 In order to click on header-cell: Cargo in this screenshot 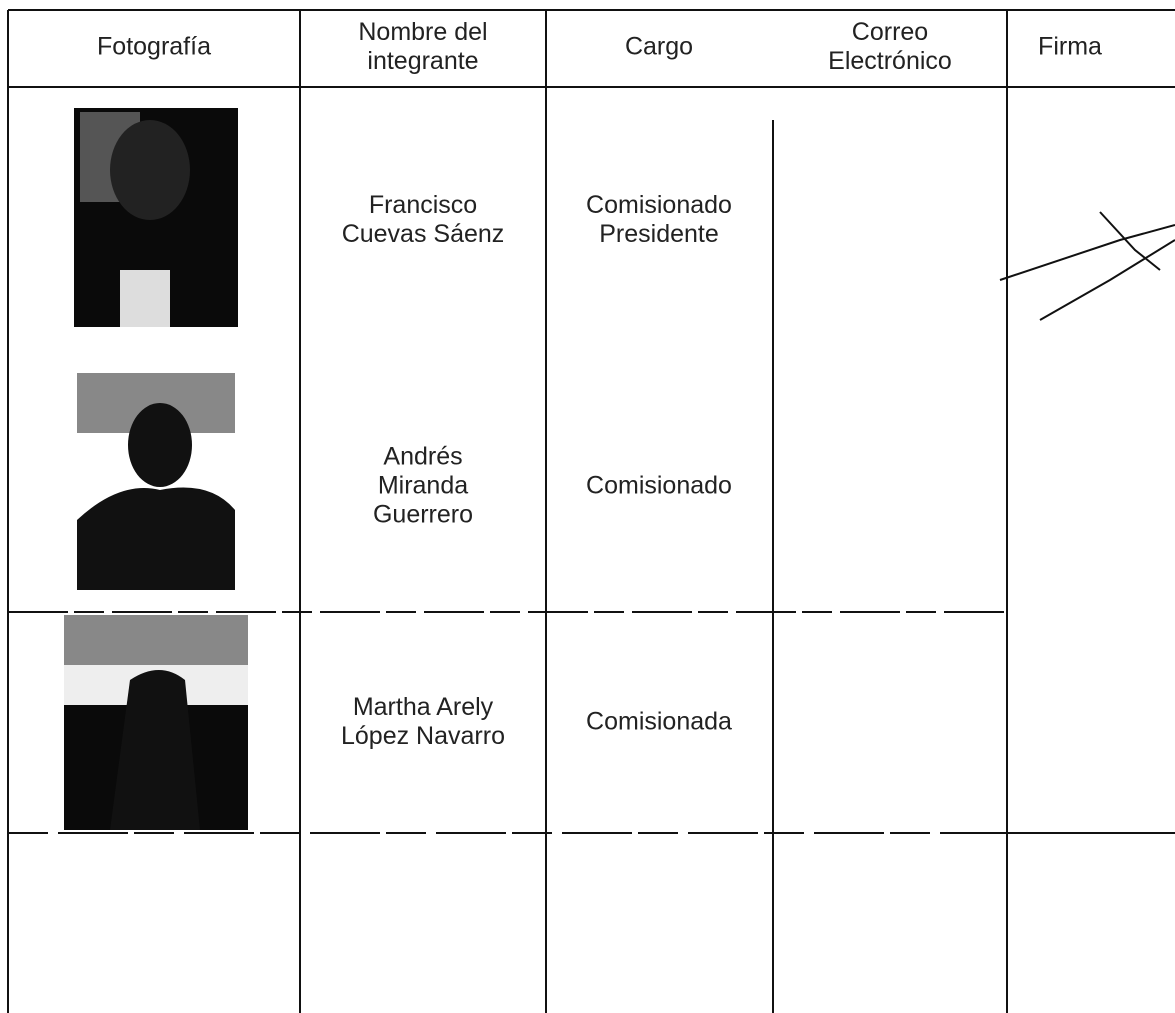, I will do `click(659, 46)`.